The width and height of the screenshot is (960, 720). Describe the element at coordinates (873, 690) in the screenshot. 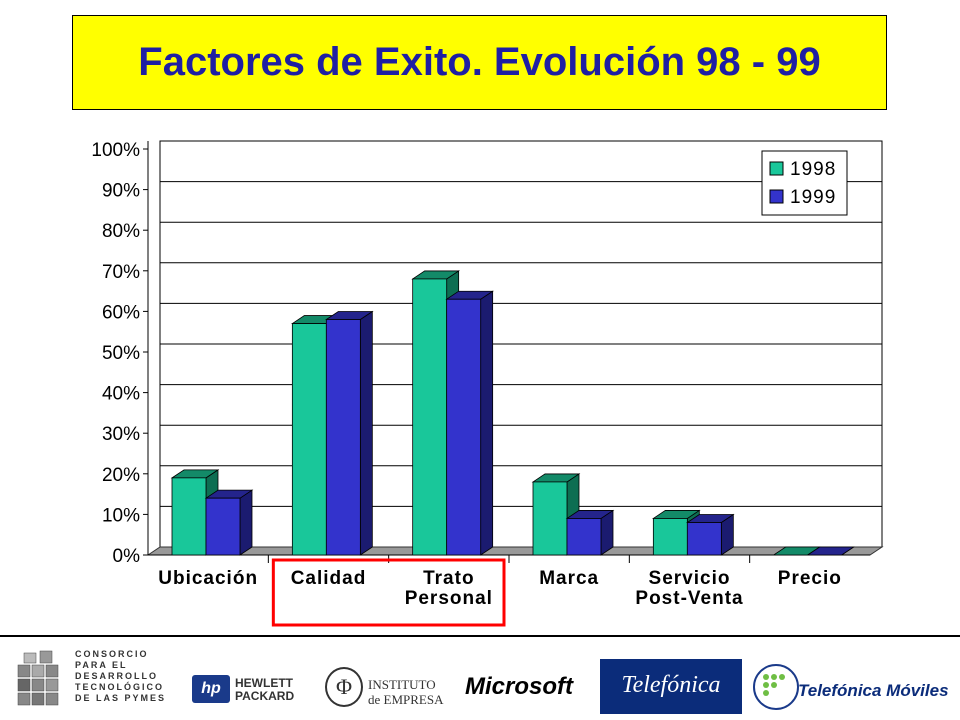

I see `moviles-logo-text: Telefónica Móviles` at that location.